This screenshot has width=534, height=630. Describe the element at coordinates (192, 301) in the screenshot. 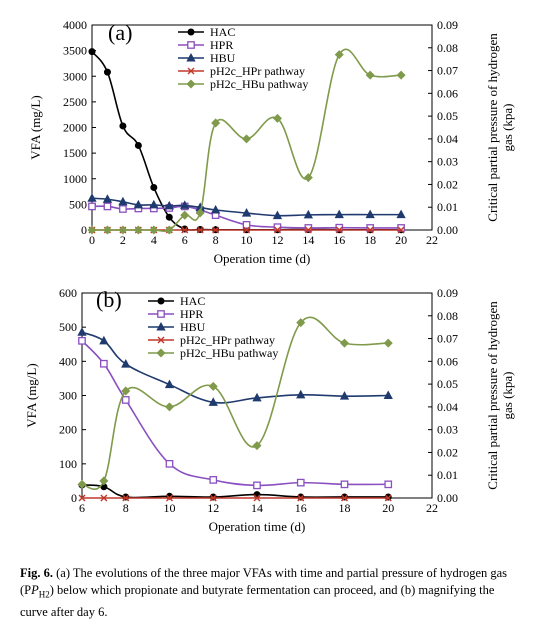

I see `legend-label: HAC` at that location.